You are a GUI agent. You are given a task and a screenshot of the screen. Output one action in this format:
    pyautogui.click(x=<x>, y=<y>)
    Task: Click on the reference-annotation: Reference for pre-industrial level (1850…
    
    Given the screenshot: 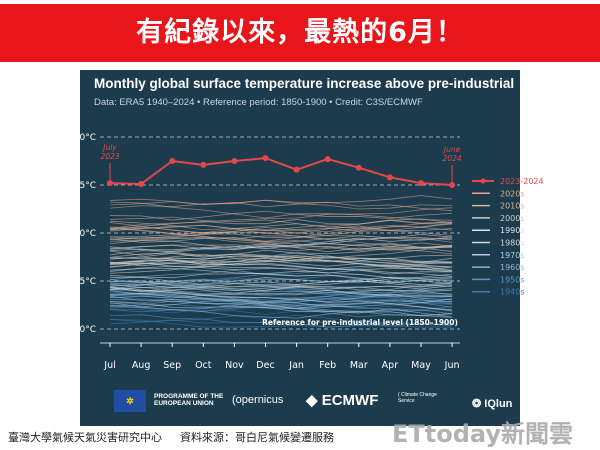 What is the action you would take?
    pyautogui.click(x=360, y=322)
    